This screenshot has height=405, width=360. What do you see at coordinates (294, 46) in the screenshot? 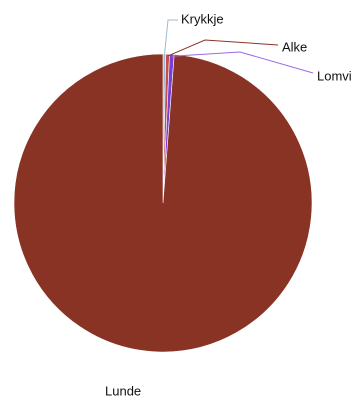
I see `slice-label-alke: Alke` at bounding box center [294, 46].